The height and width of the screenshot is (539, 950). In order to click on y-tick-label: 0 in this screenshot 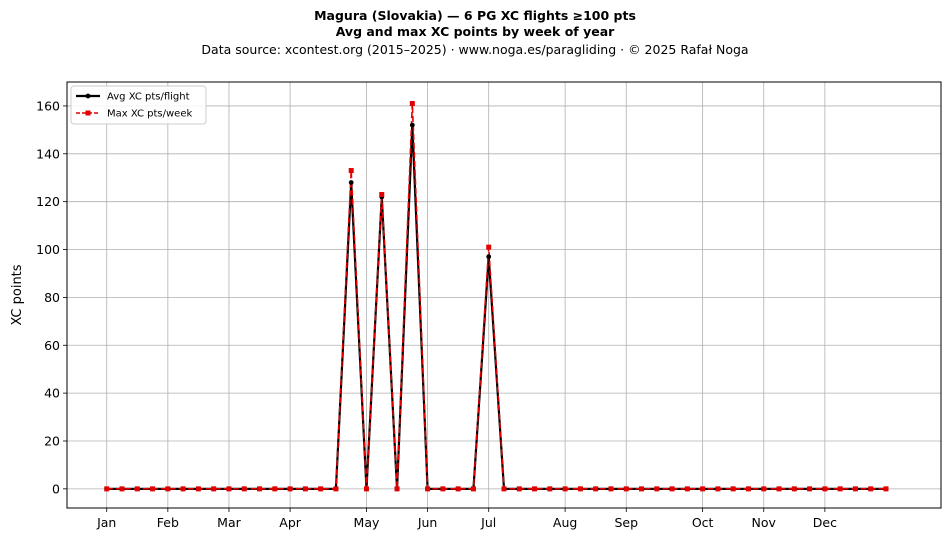, I will do `click(56, 488)`.